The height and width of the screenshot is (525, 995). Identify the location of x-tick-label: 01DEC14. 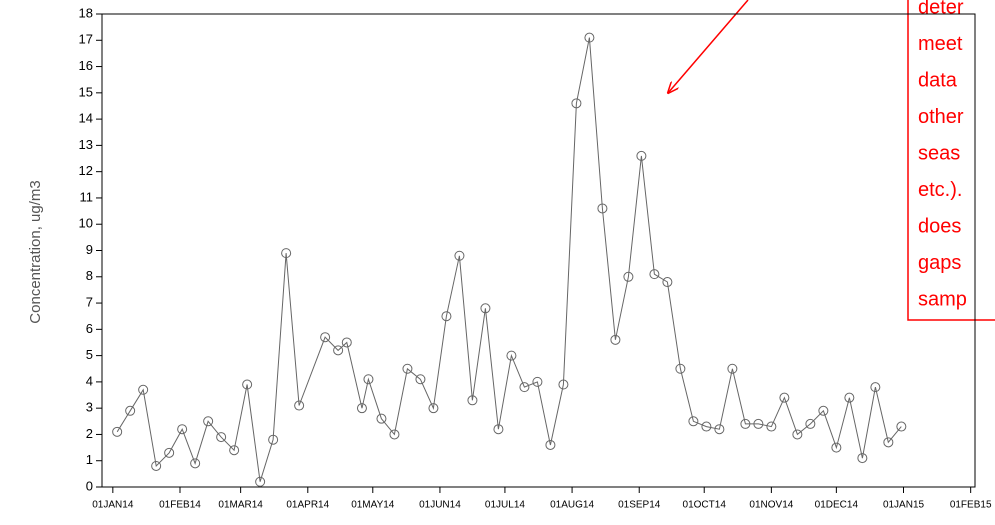
(837, 505).